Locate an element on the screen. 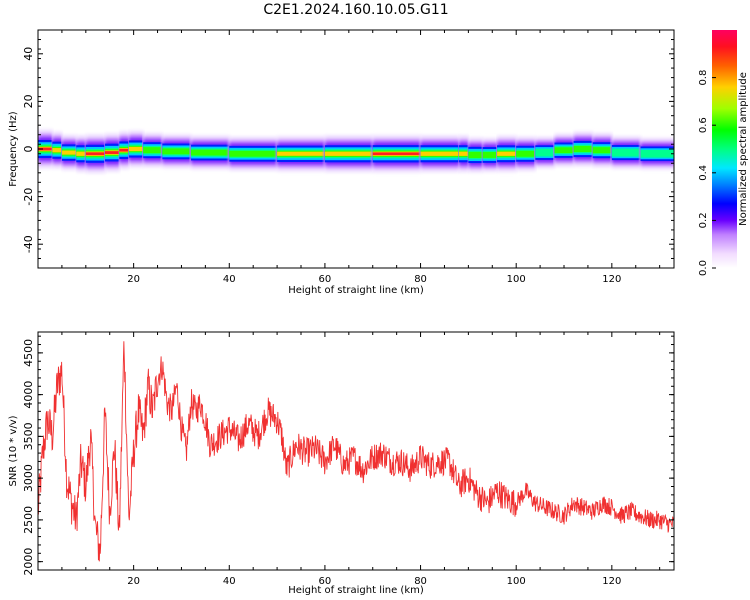 The height and width of the screenshot is (600, 750). colorbar-tick-label: 0.0 is located at coordinates (703, 268).